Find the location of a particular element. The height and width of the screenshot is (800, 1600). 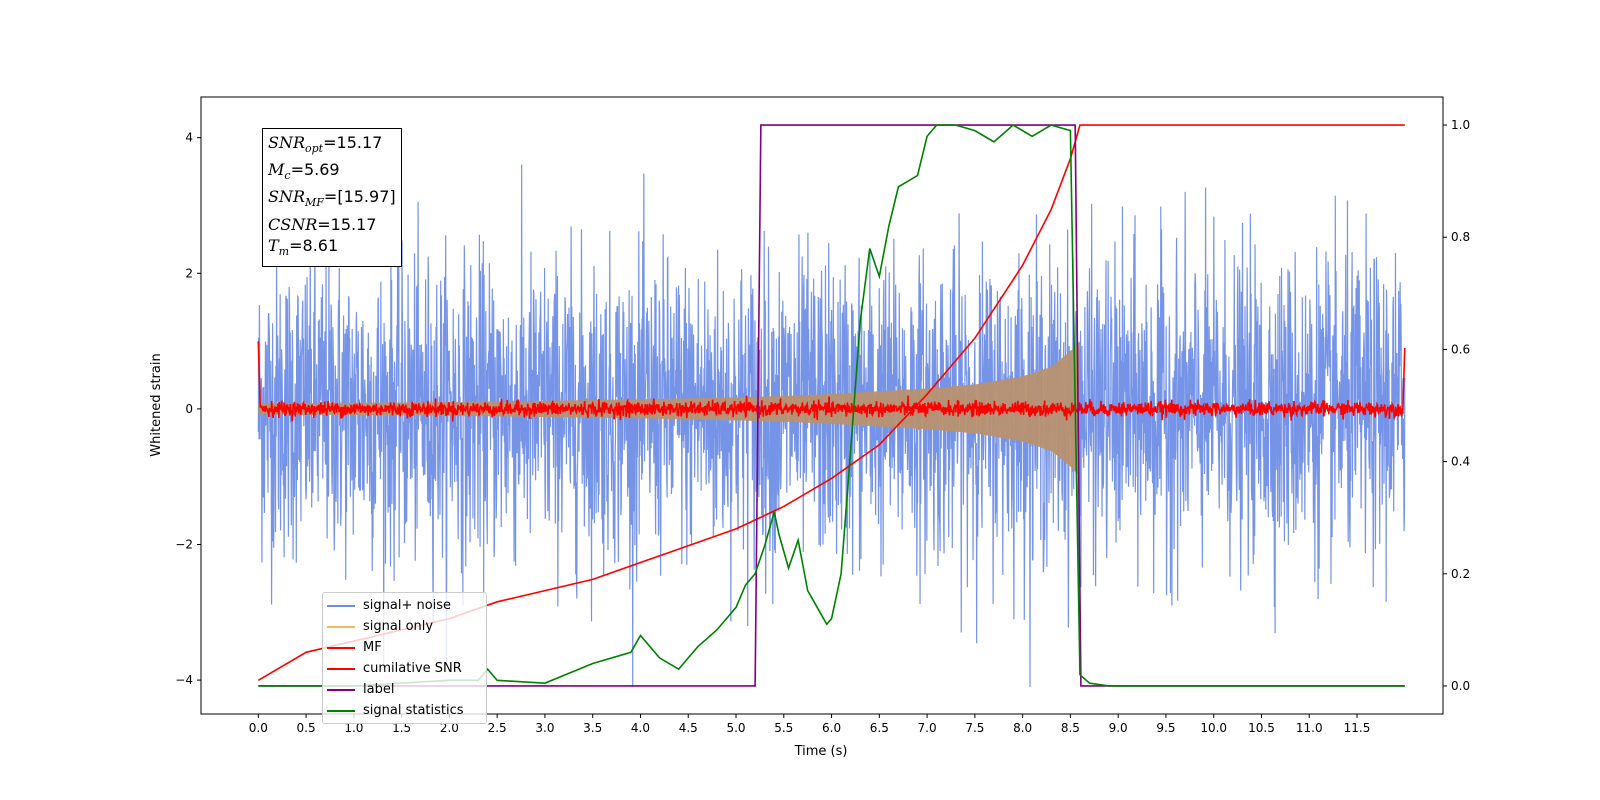

legend-label: signal+ noise is located at coordinates (407, 605).